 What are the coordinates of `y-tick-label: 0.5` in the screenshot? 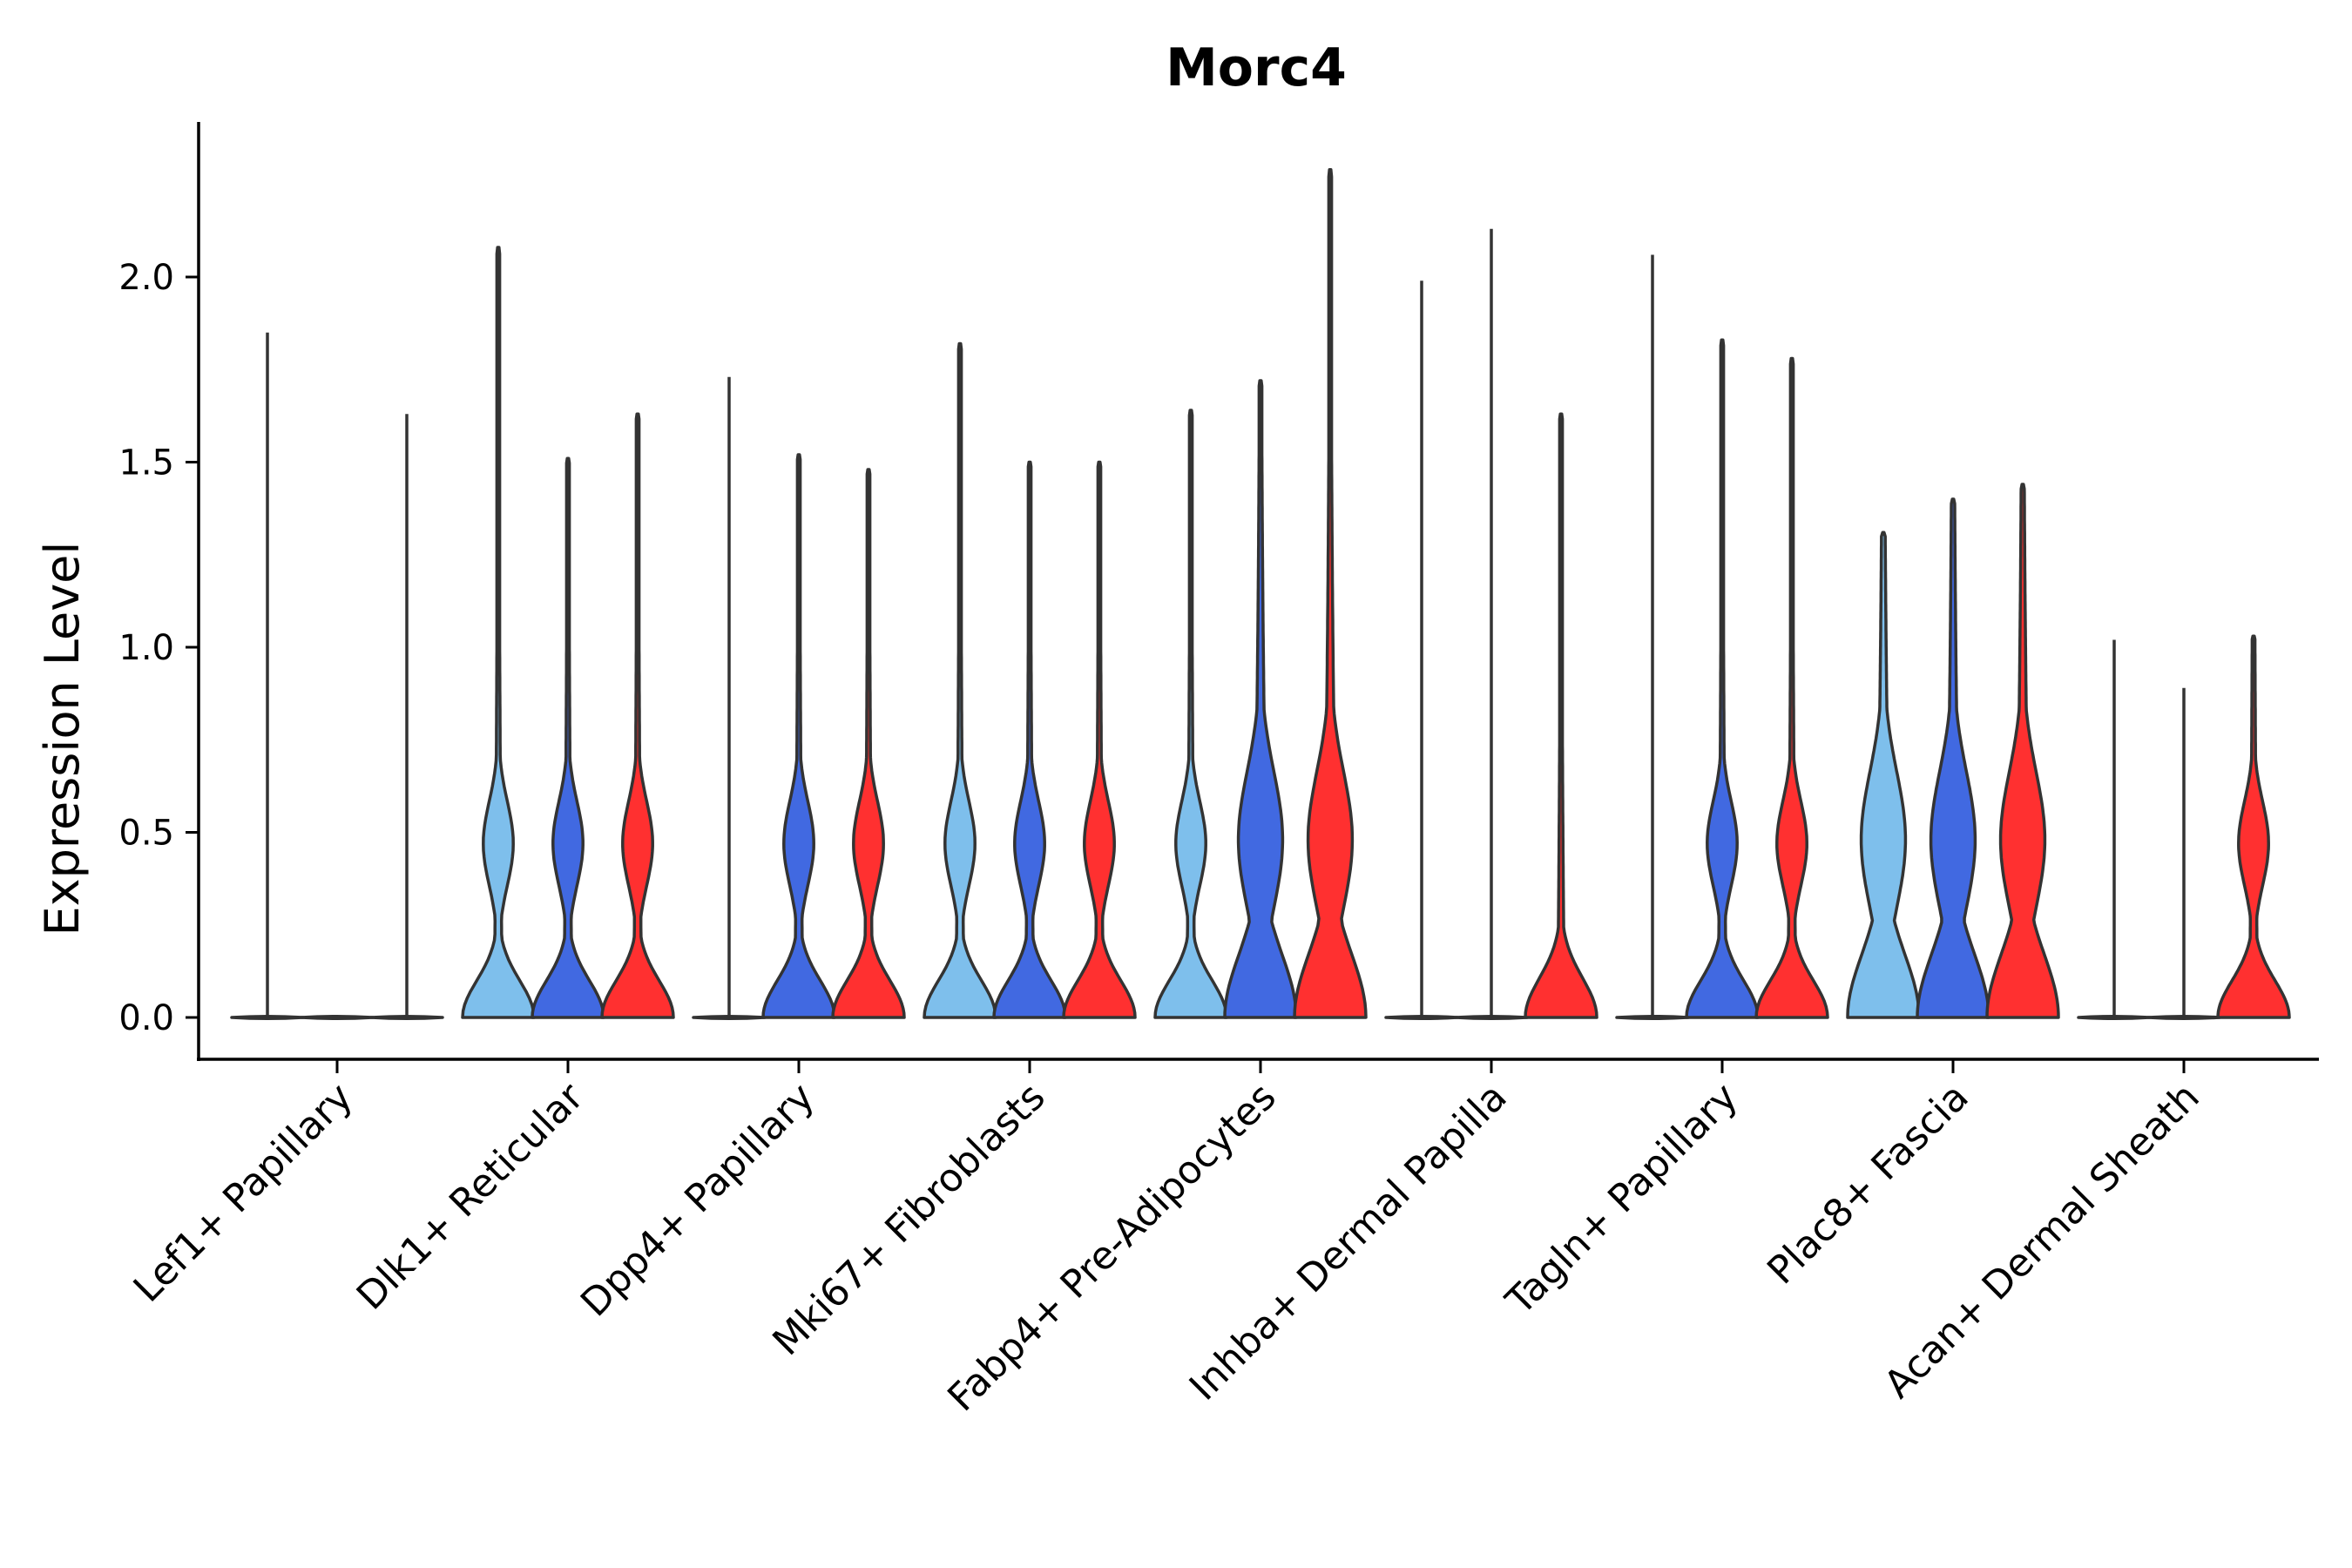 It's located at (146, 834).